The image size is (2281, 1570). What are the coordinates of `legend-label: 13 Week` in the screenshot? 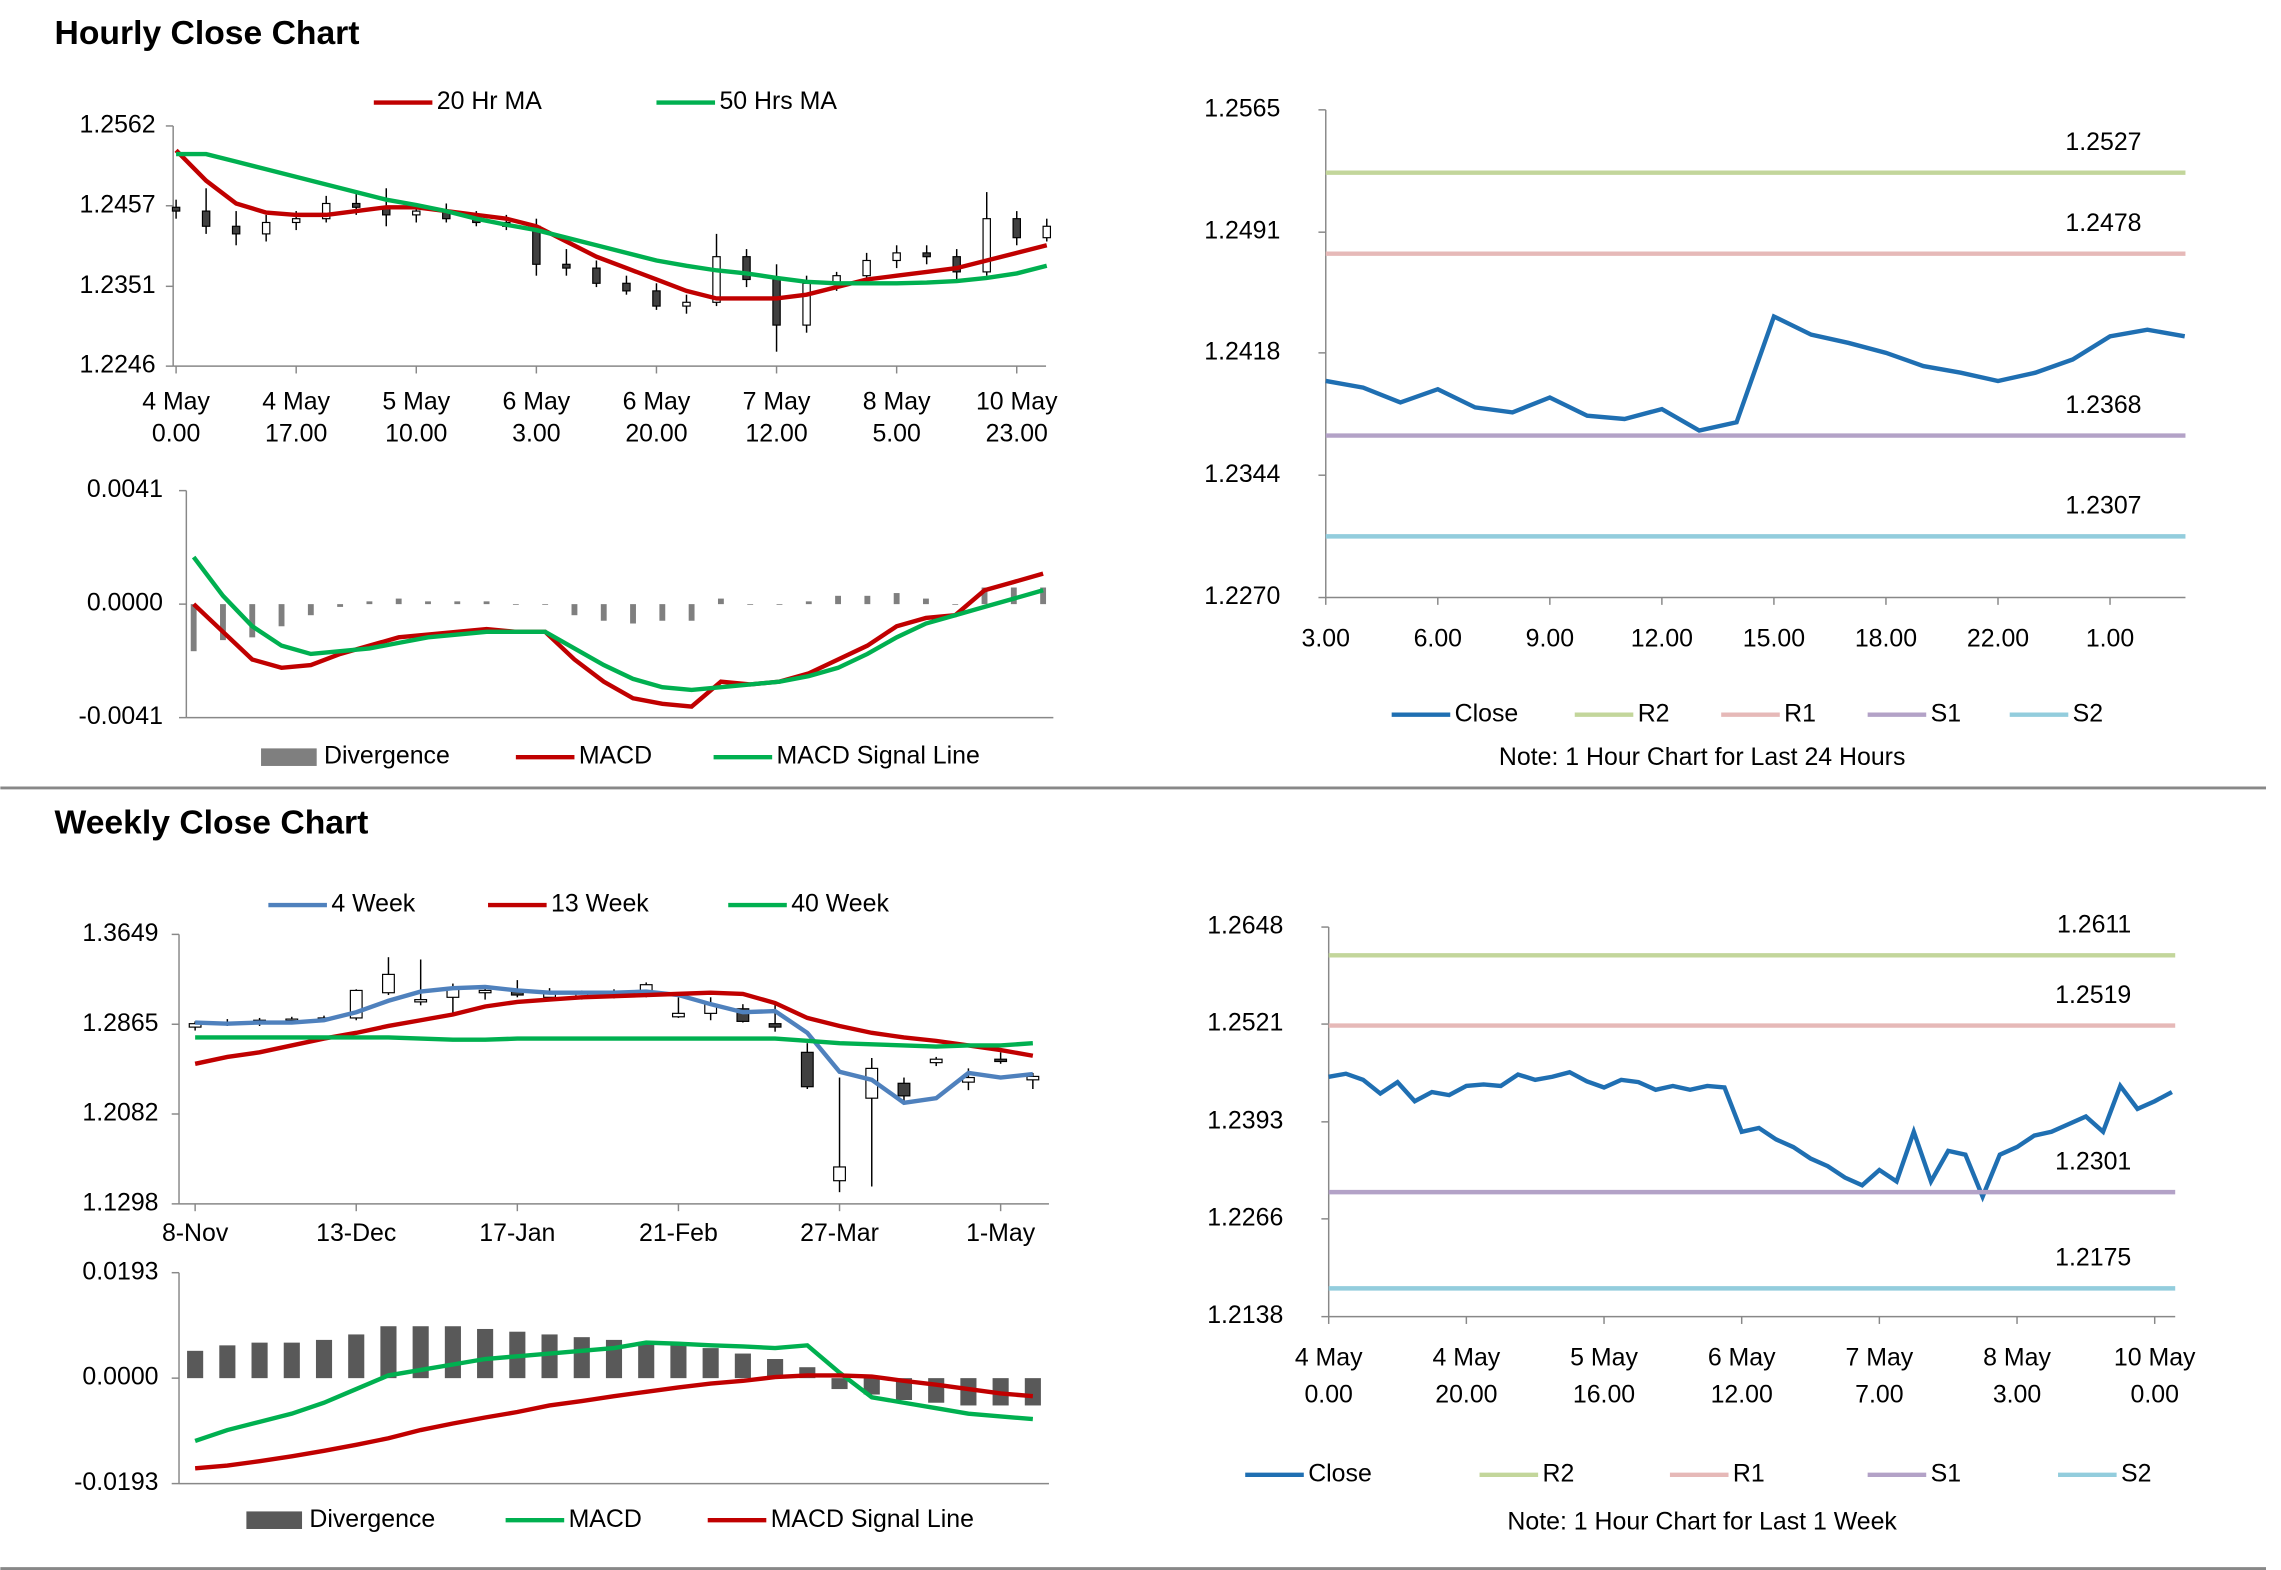 It's located at (600, 904).